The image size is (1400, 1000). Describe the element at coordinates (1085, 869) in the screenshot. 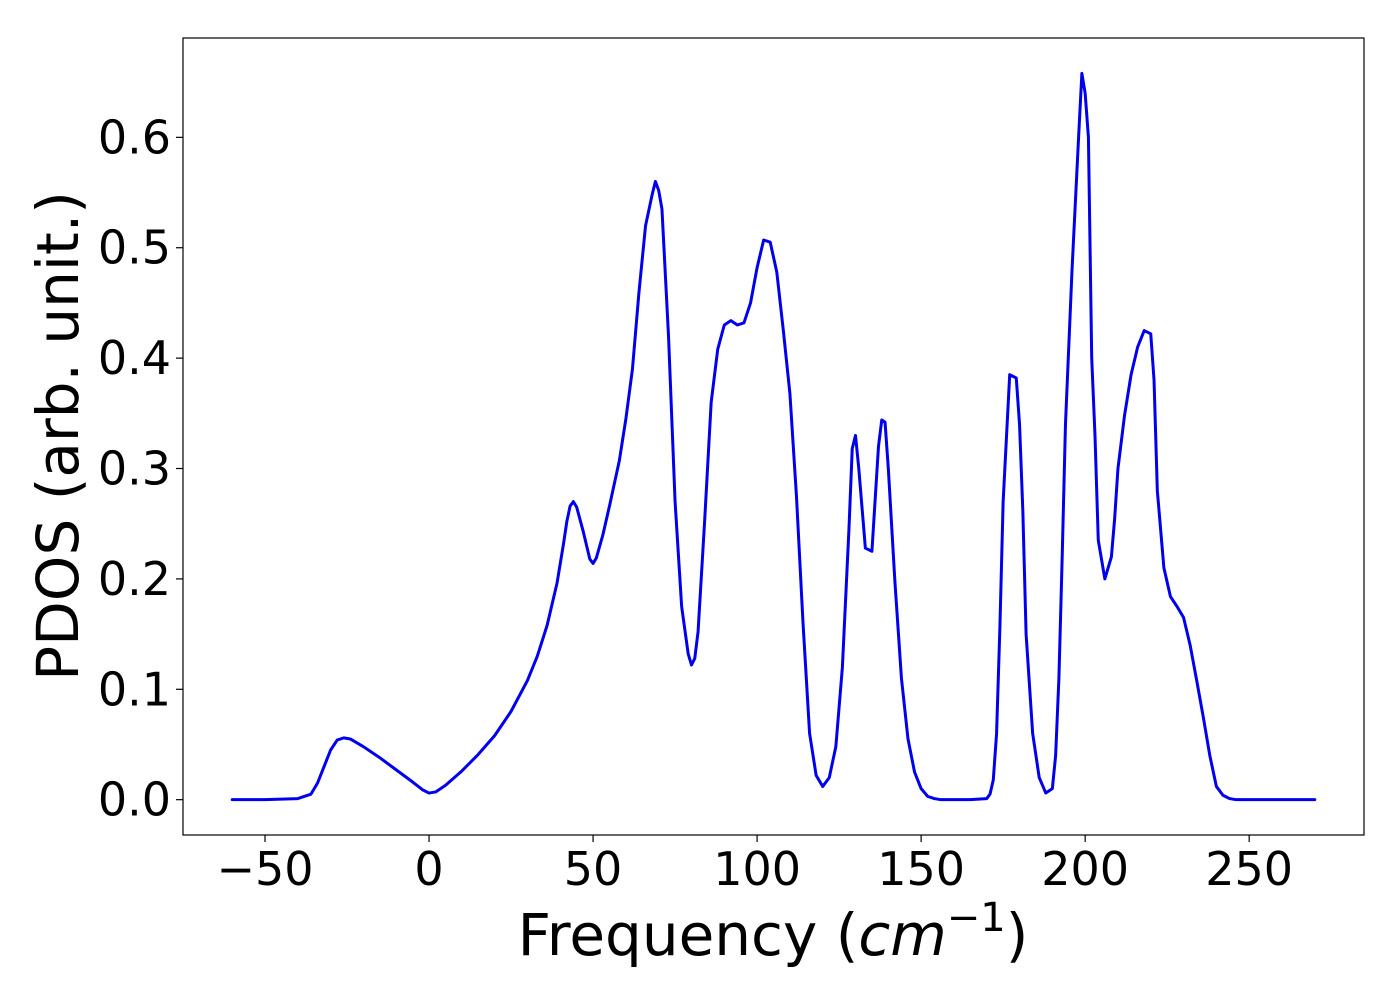

I see `x-tick-label: 200` at that location.